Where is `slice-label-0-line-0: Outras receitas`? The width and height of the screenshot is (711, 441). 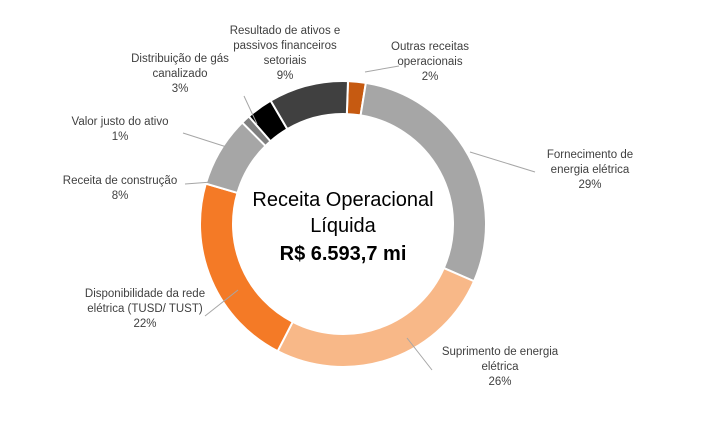 slice-label-0-line-0: Outras receitas is located at coordinates (430, 47).